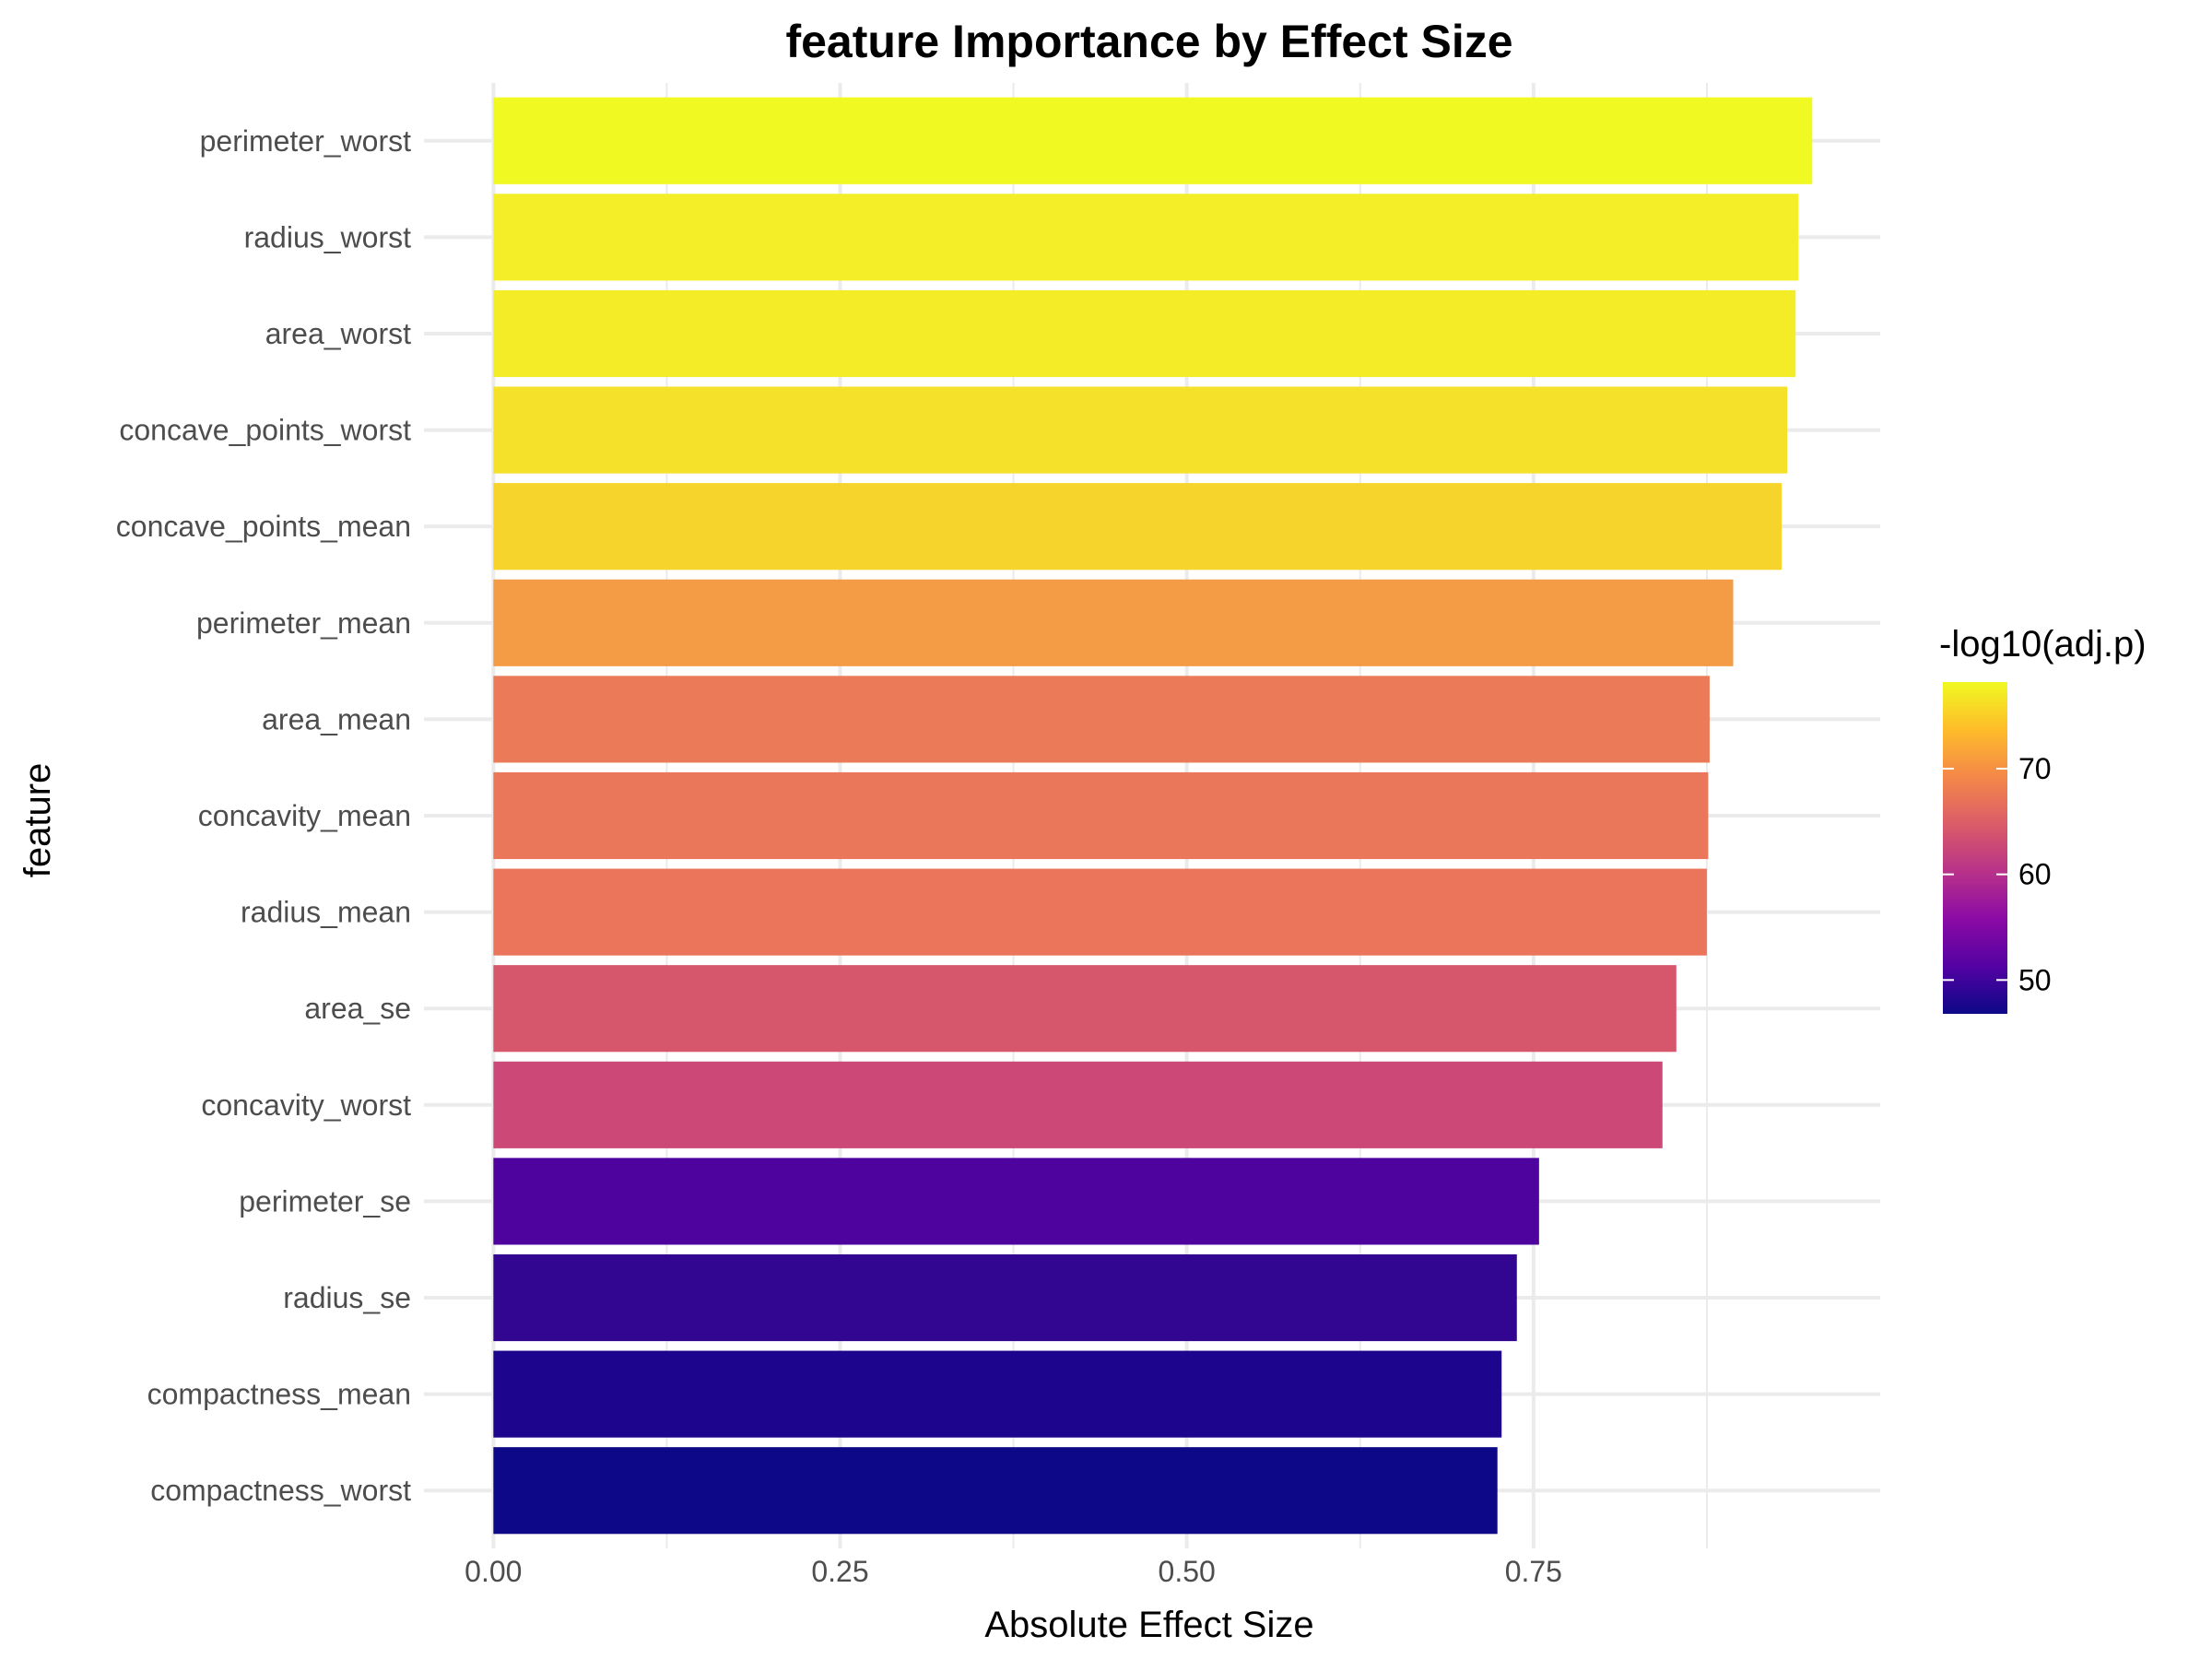 Image resolution: width=2212 pixels, height=1659 pixels. I want to click on bar-perimeter-mean, so click(1113, 622).